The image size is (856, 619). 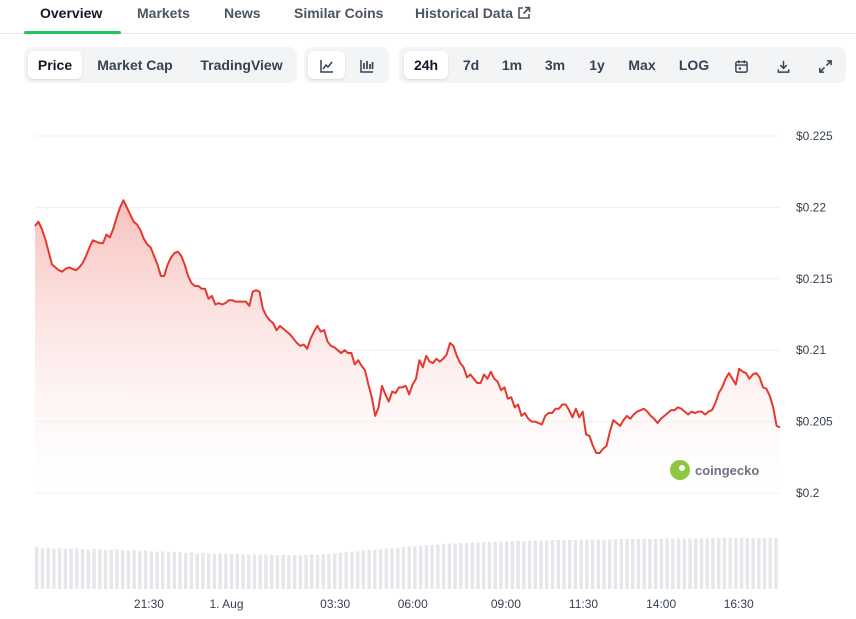 I want to click on price-button: Price, so click(x=55, y=65).